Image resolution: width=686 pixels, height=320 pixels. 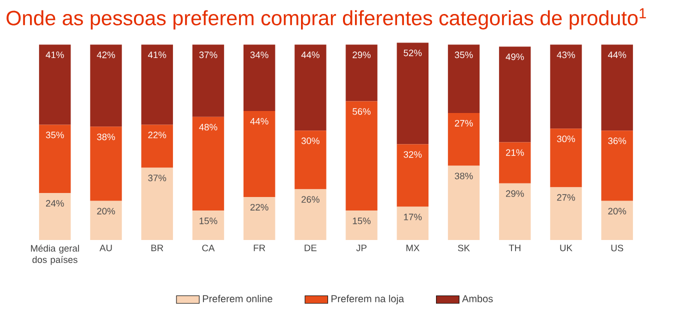 I want to click on data-label: 36%, so click(x=617, y=141).